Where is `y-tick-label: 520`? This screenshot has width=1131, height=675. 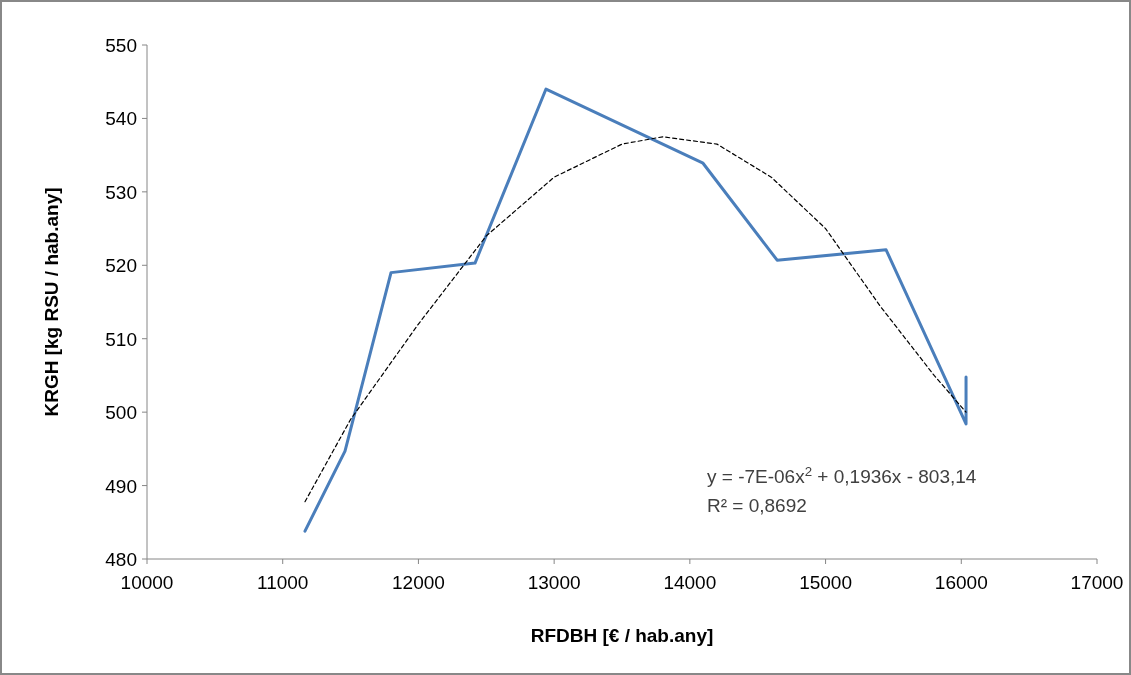 y-tick-label: 520 is located at coordinates (121, 266).